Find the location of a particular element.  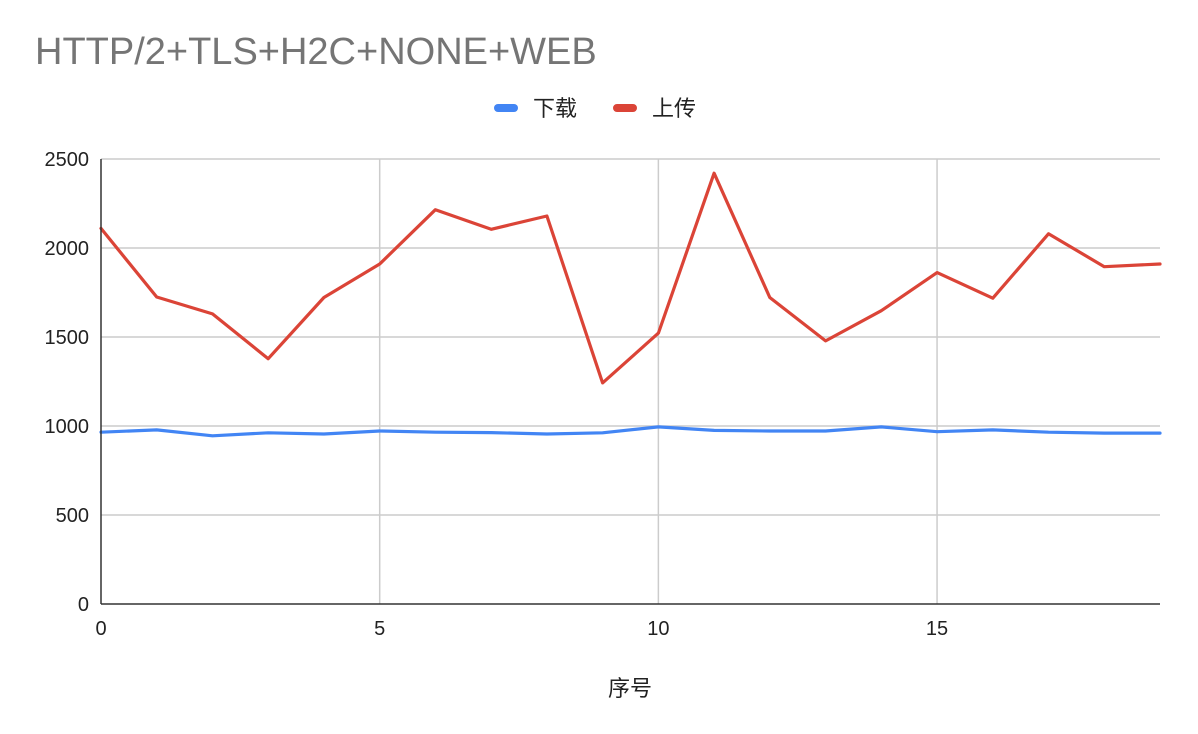

y-tick-label: 1000 is located at coordinates (67, 427).